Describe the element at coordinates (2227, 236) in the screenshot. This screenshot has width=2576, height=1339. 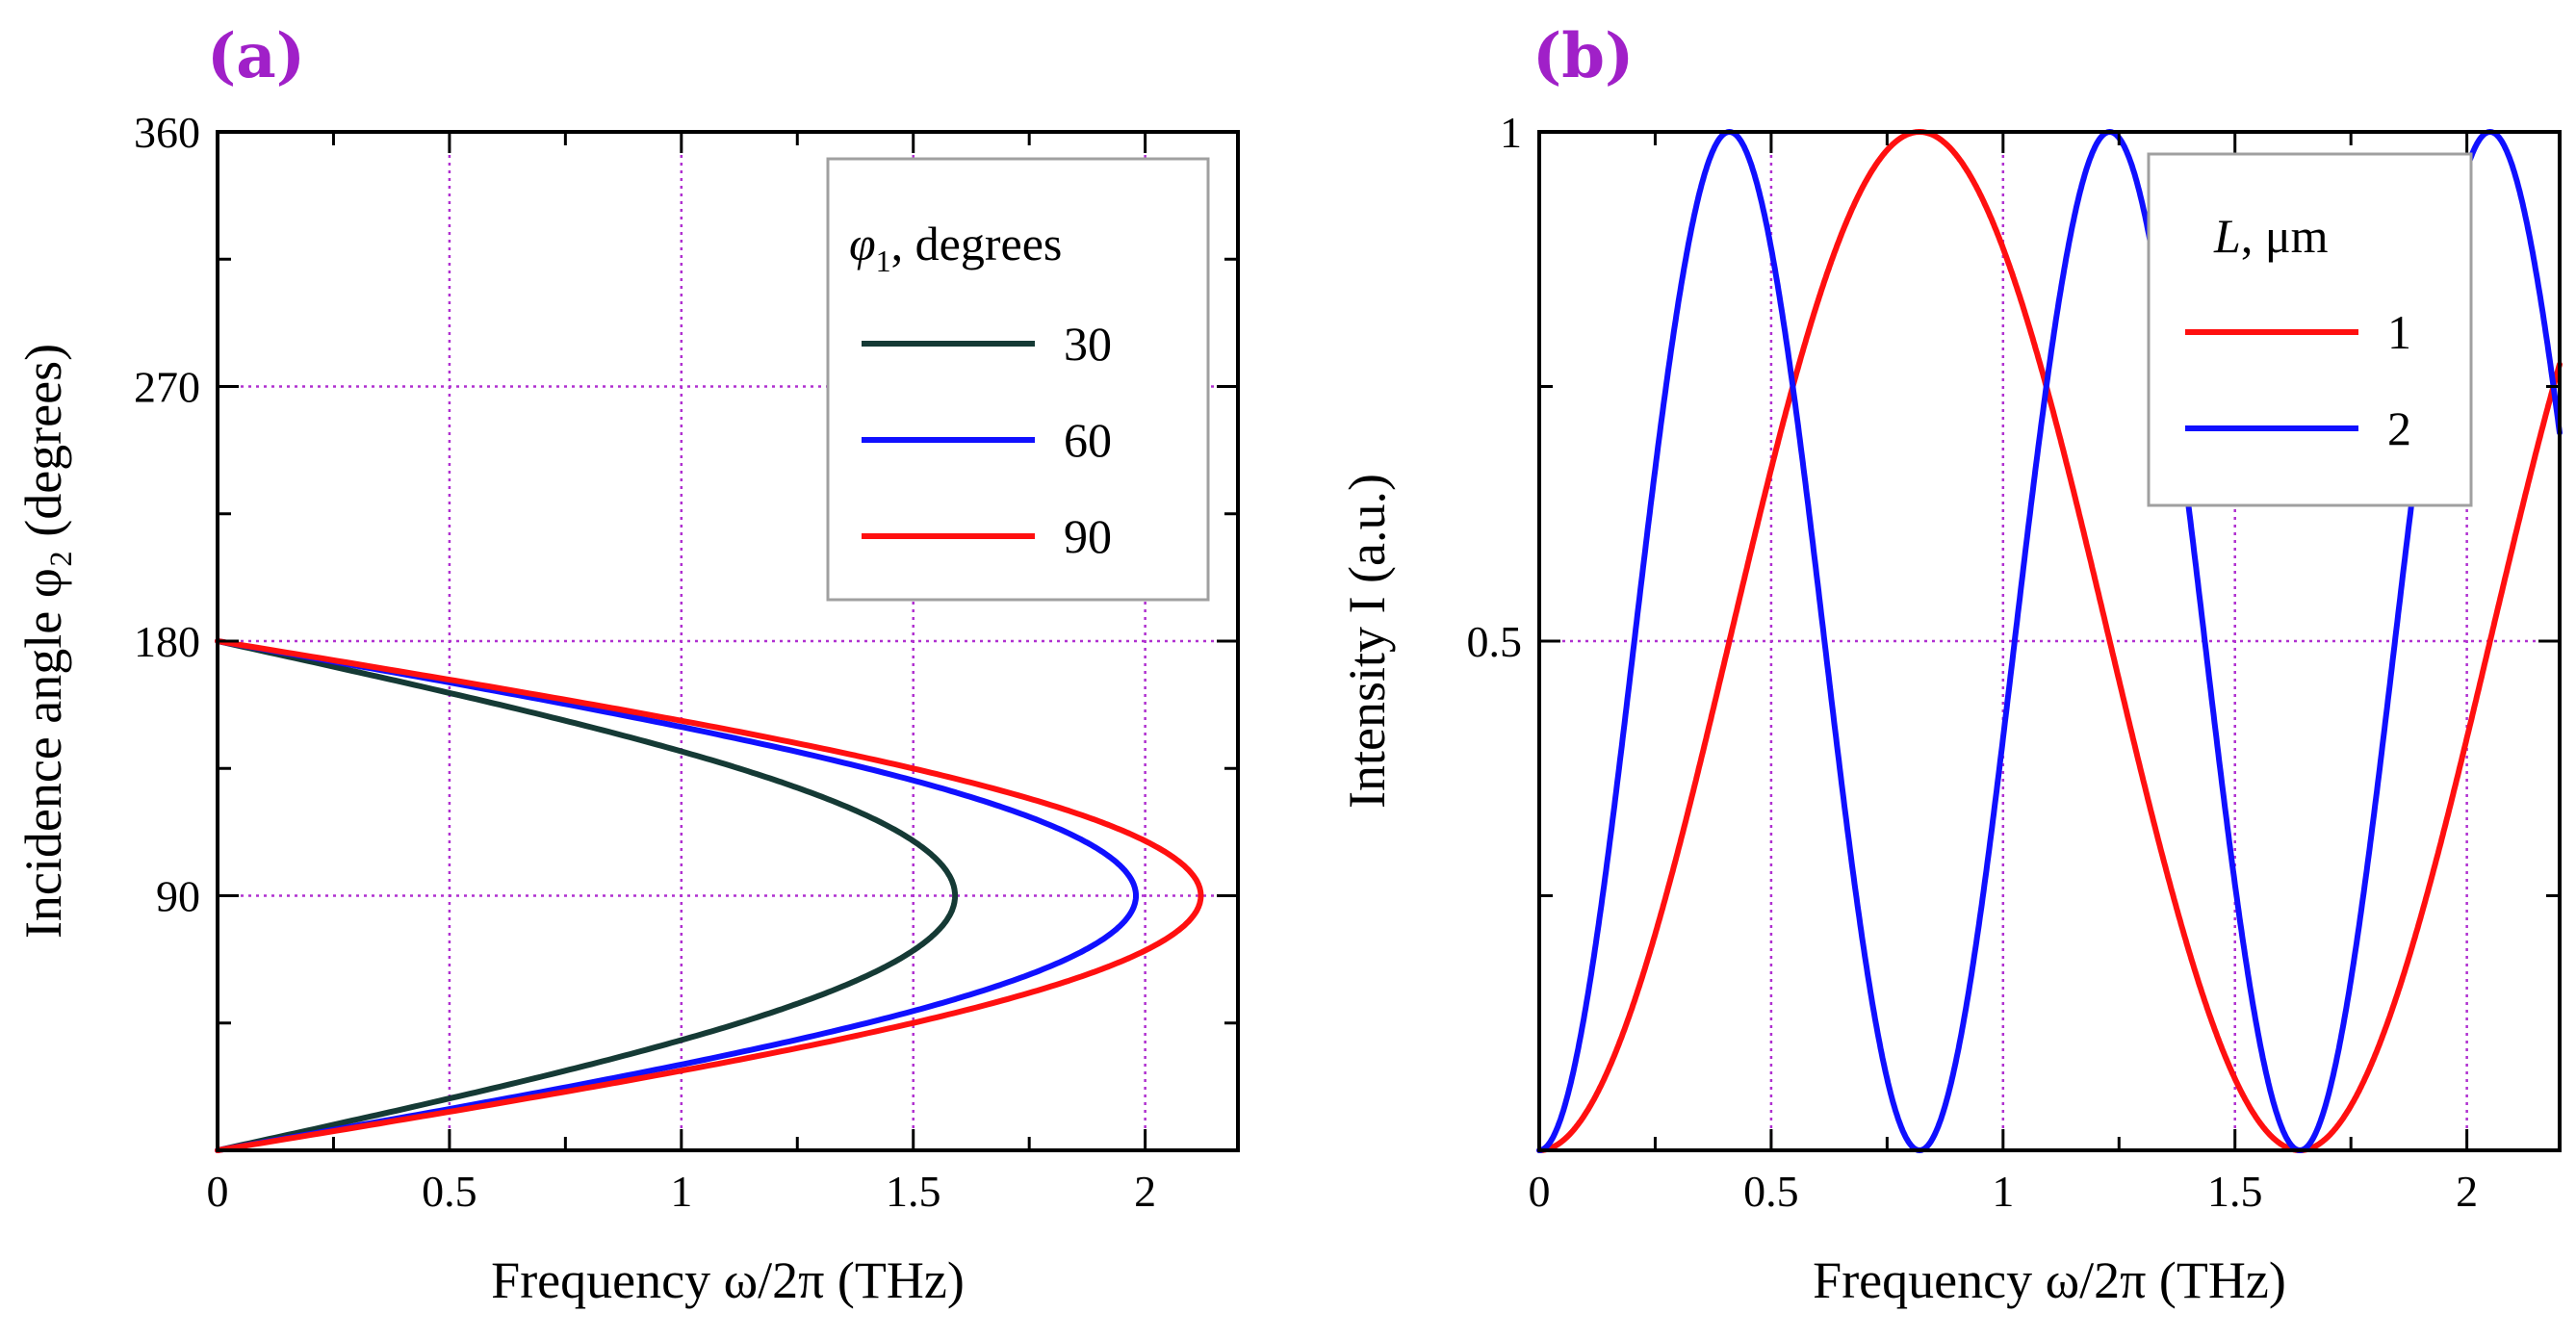
I see `panel-b-legend-title-symbol: L` at that location.